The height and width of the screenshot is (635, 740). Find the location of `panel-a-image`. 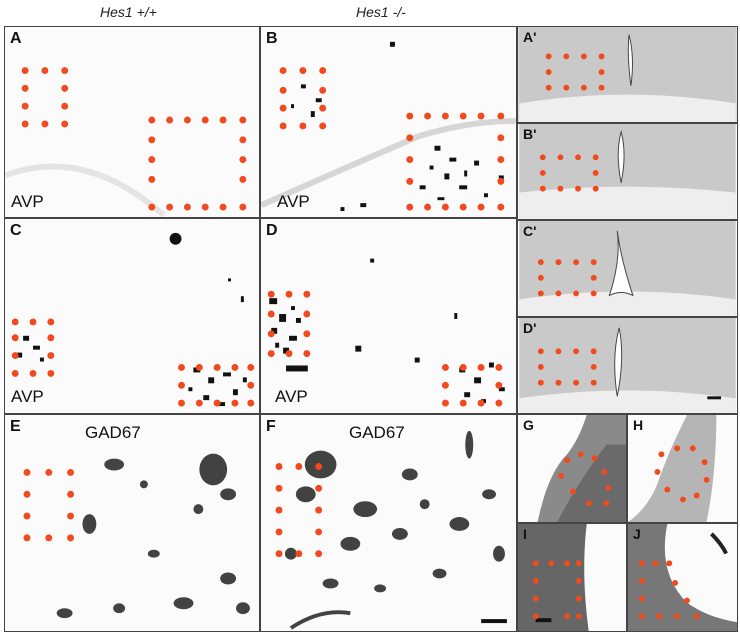

panel-a-image is located at coordinates (126, 142).